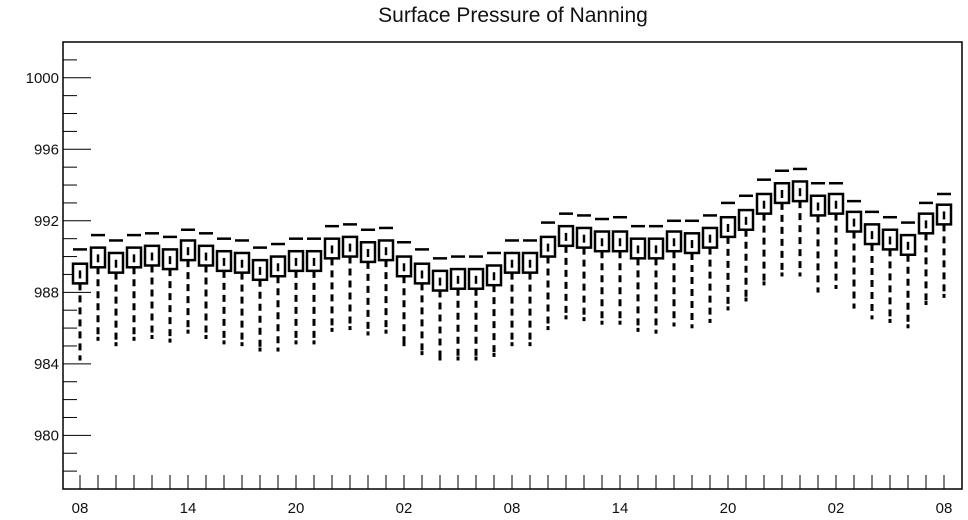 The height and width of the screenshot is (520, 968). What do you see at coordinates (46, 292) in the screenshot?
I see `y-tick-label: 988` at bounding box center [46, 292].